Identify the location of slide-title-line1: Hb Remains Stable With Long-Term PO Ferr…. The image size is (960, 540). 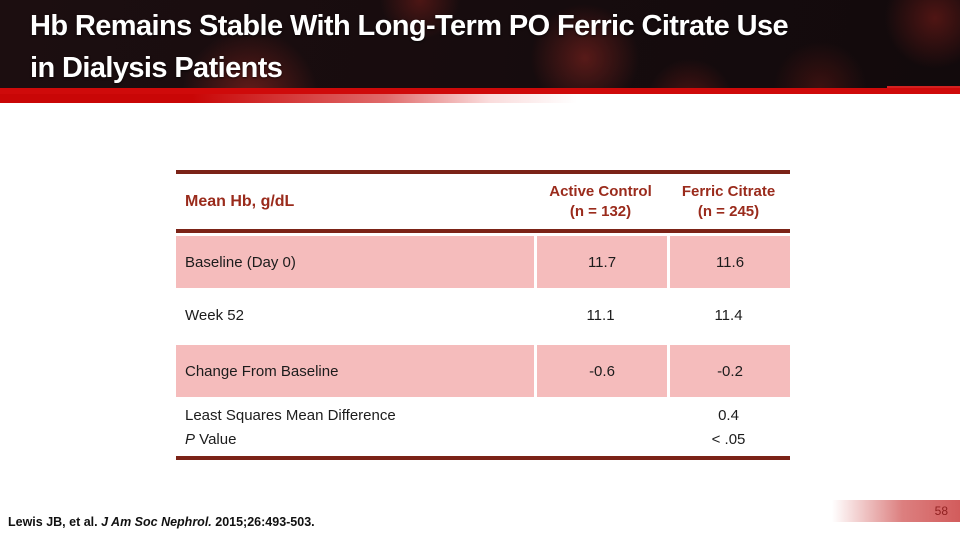
(409, 26).